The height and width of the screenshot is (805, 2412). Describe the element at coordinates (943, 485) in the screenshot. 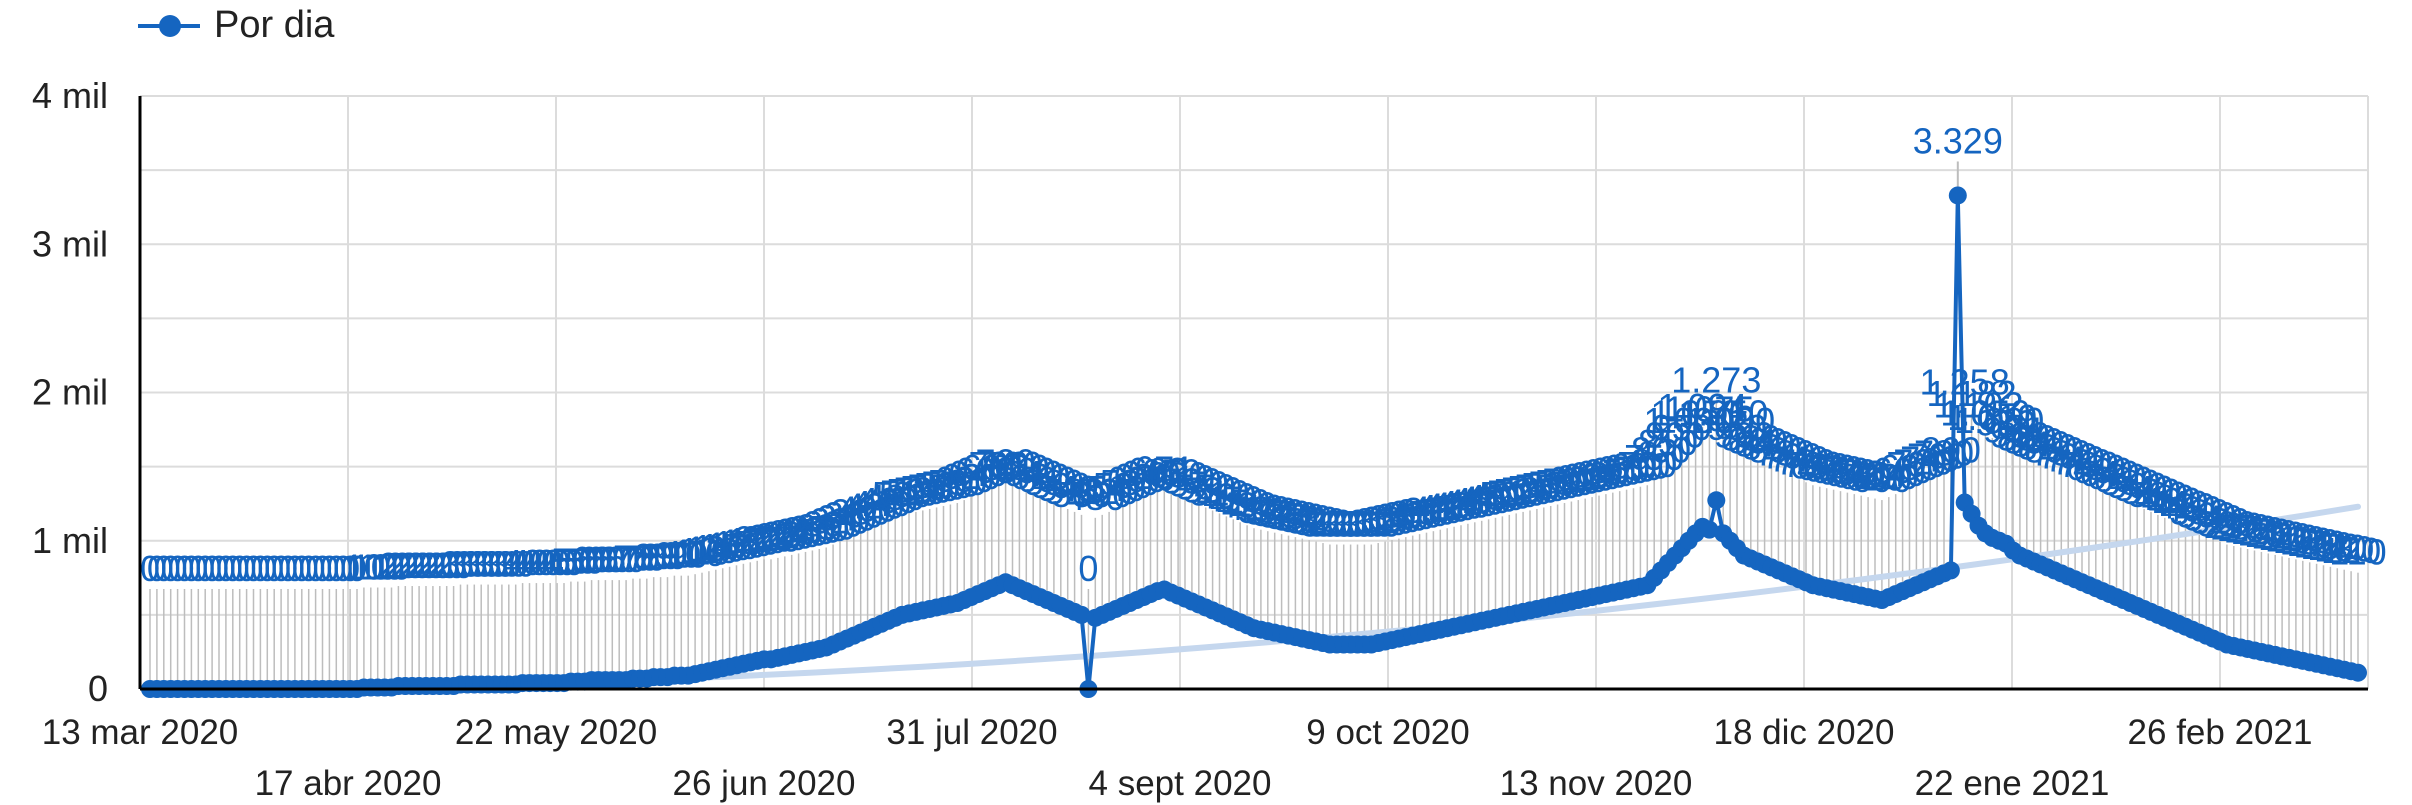

I see `data-label: 560` at that location.